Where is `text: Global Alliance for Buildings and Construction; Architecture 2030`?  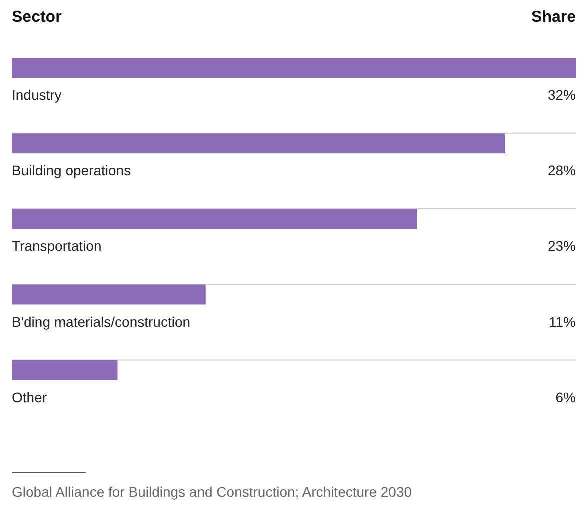
text: Global Alliance for Buildings and Construction; Architecture 2030 is located at coordinates (213, 492).